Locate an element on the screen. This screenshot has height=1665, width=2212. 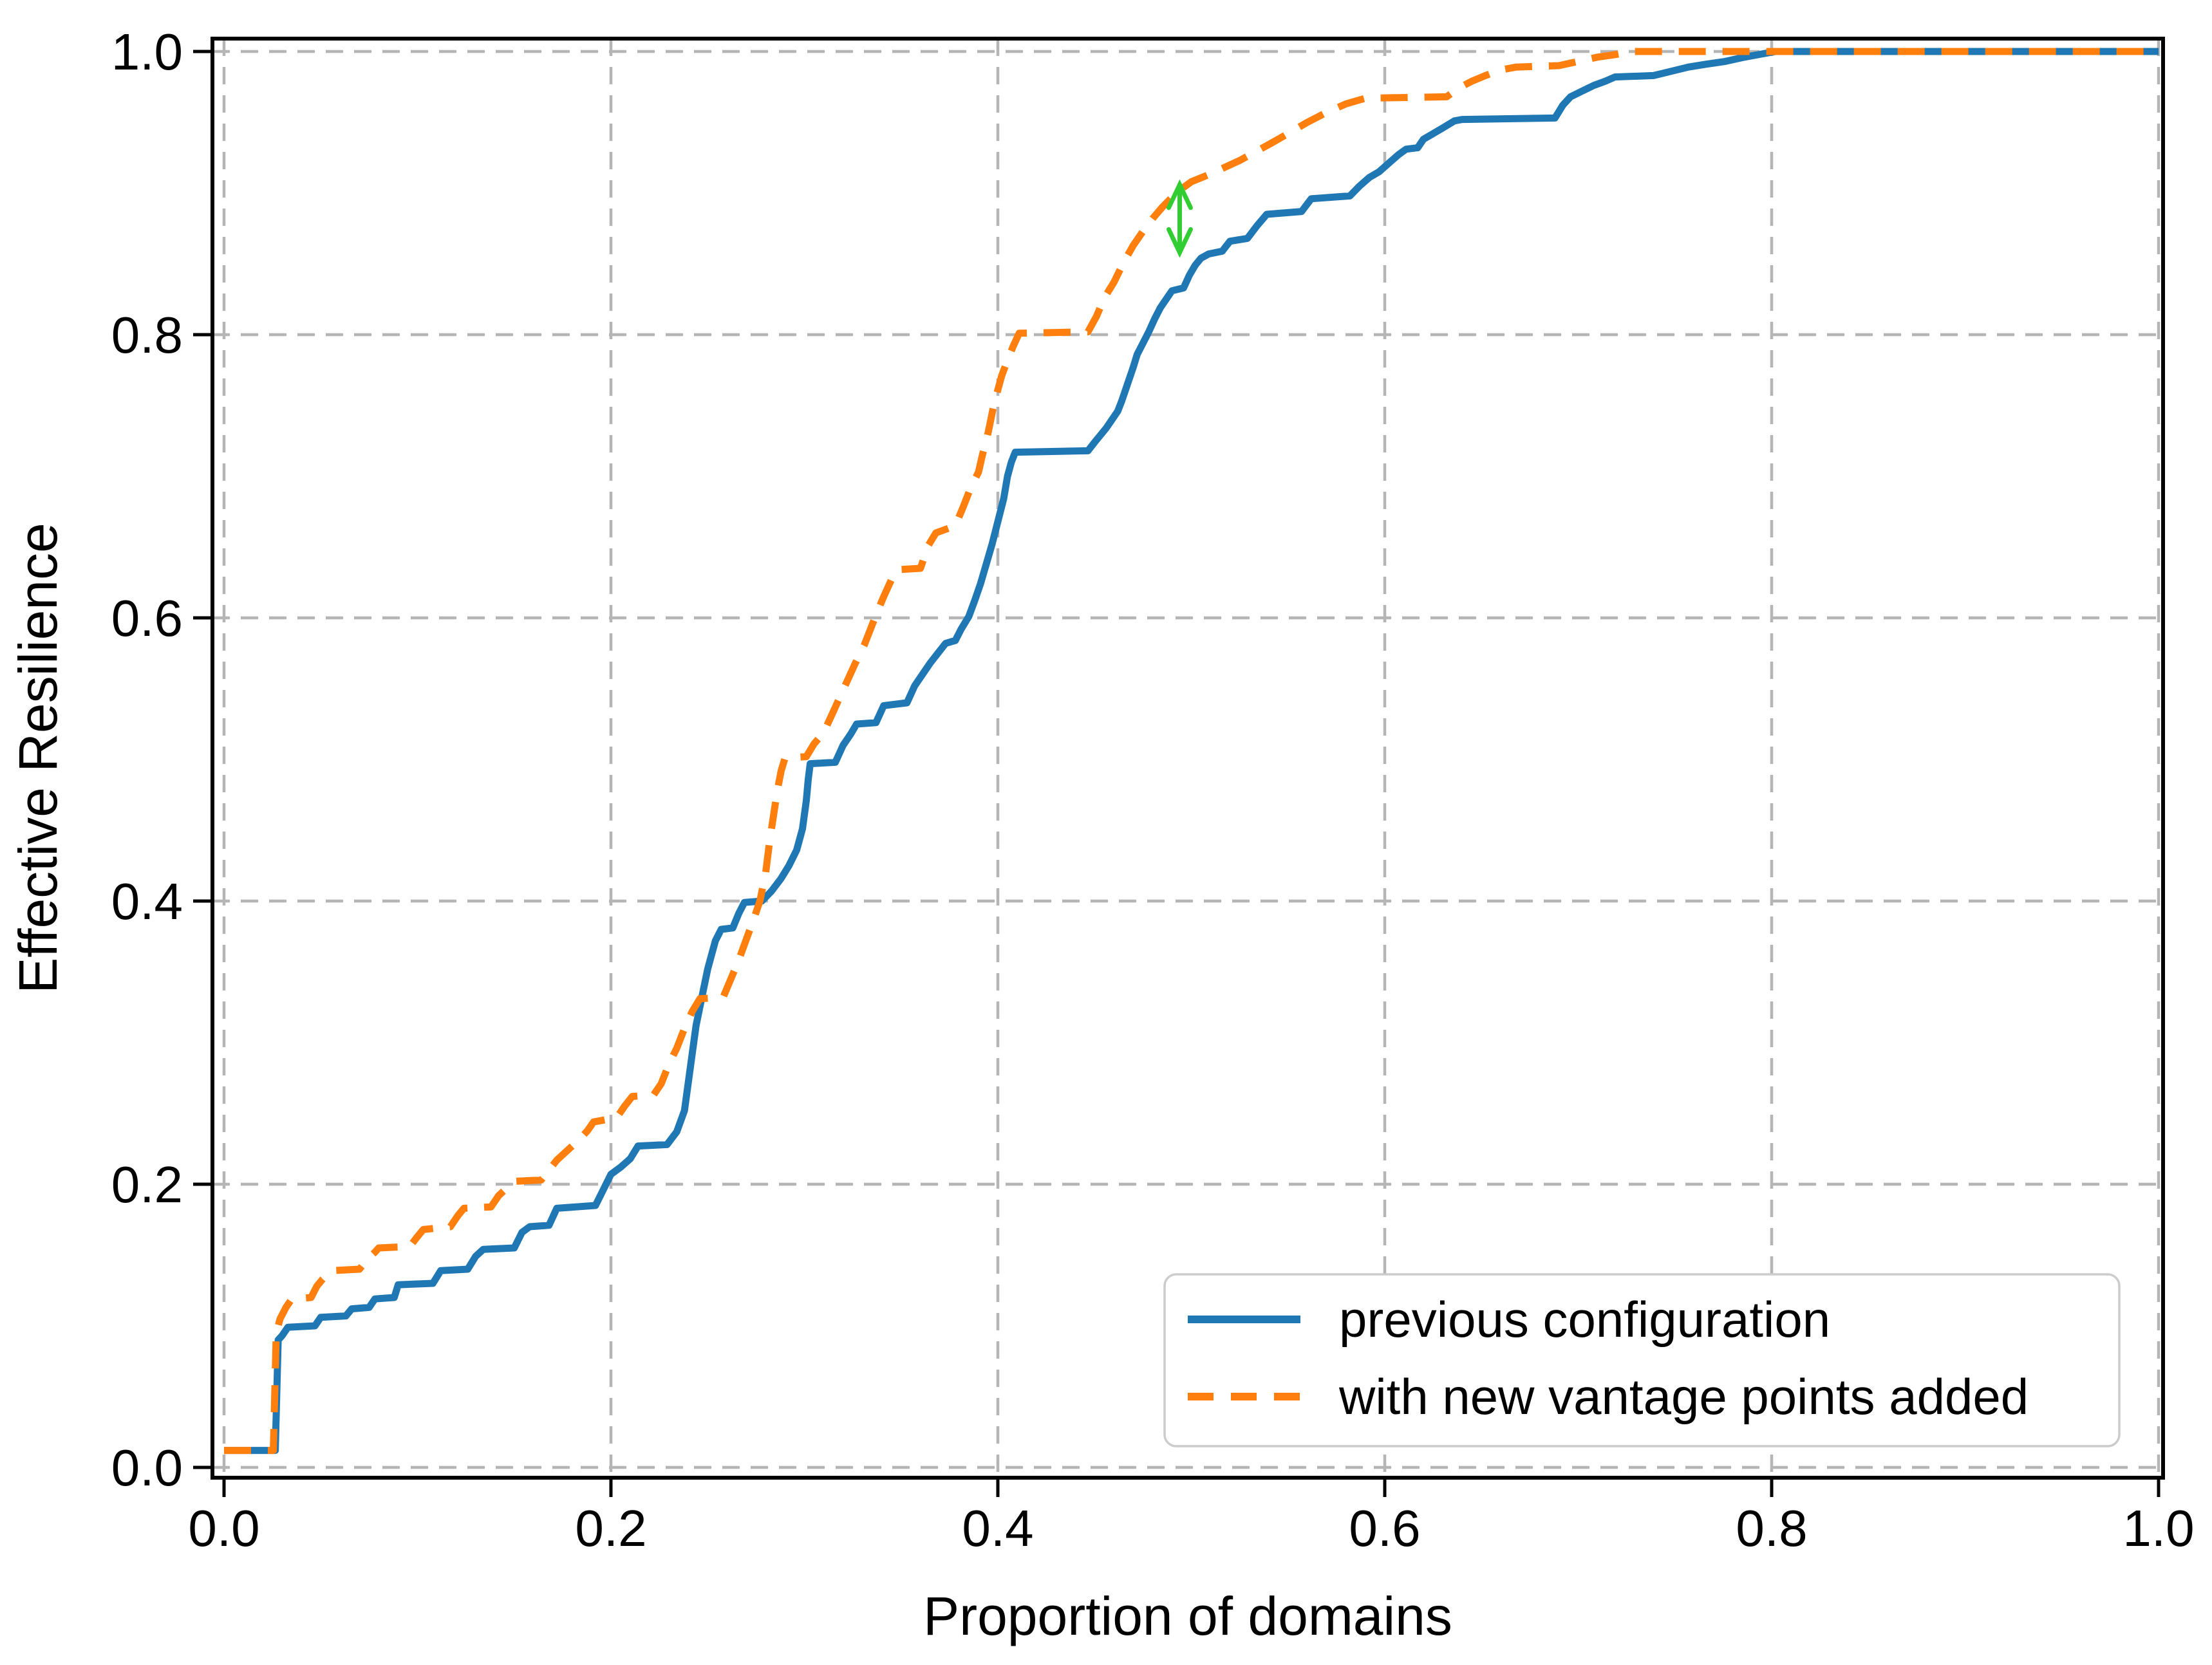
y-tick-label: 0.0 is located at coordinates (147, 1467).